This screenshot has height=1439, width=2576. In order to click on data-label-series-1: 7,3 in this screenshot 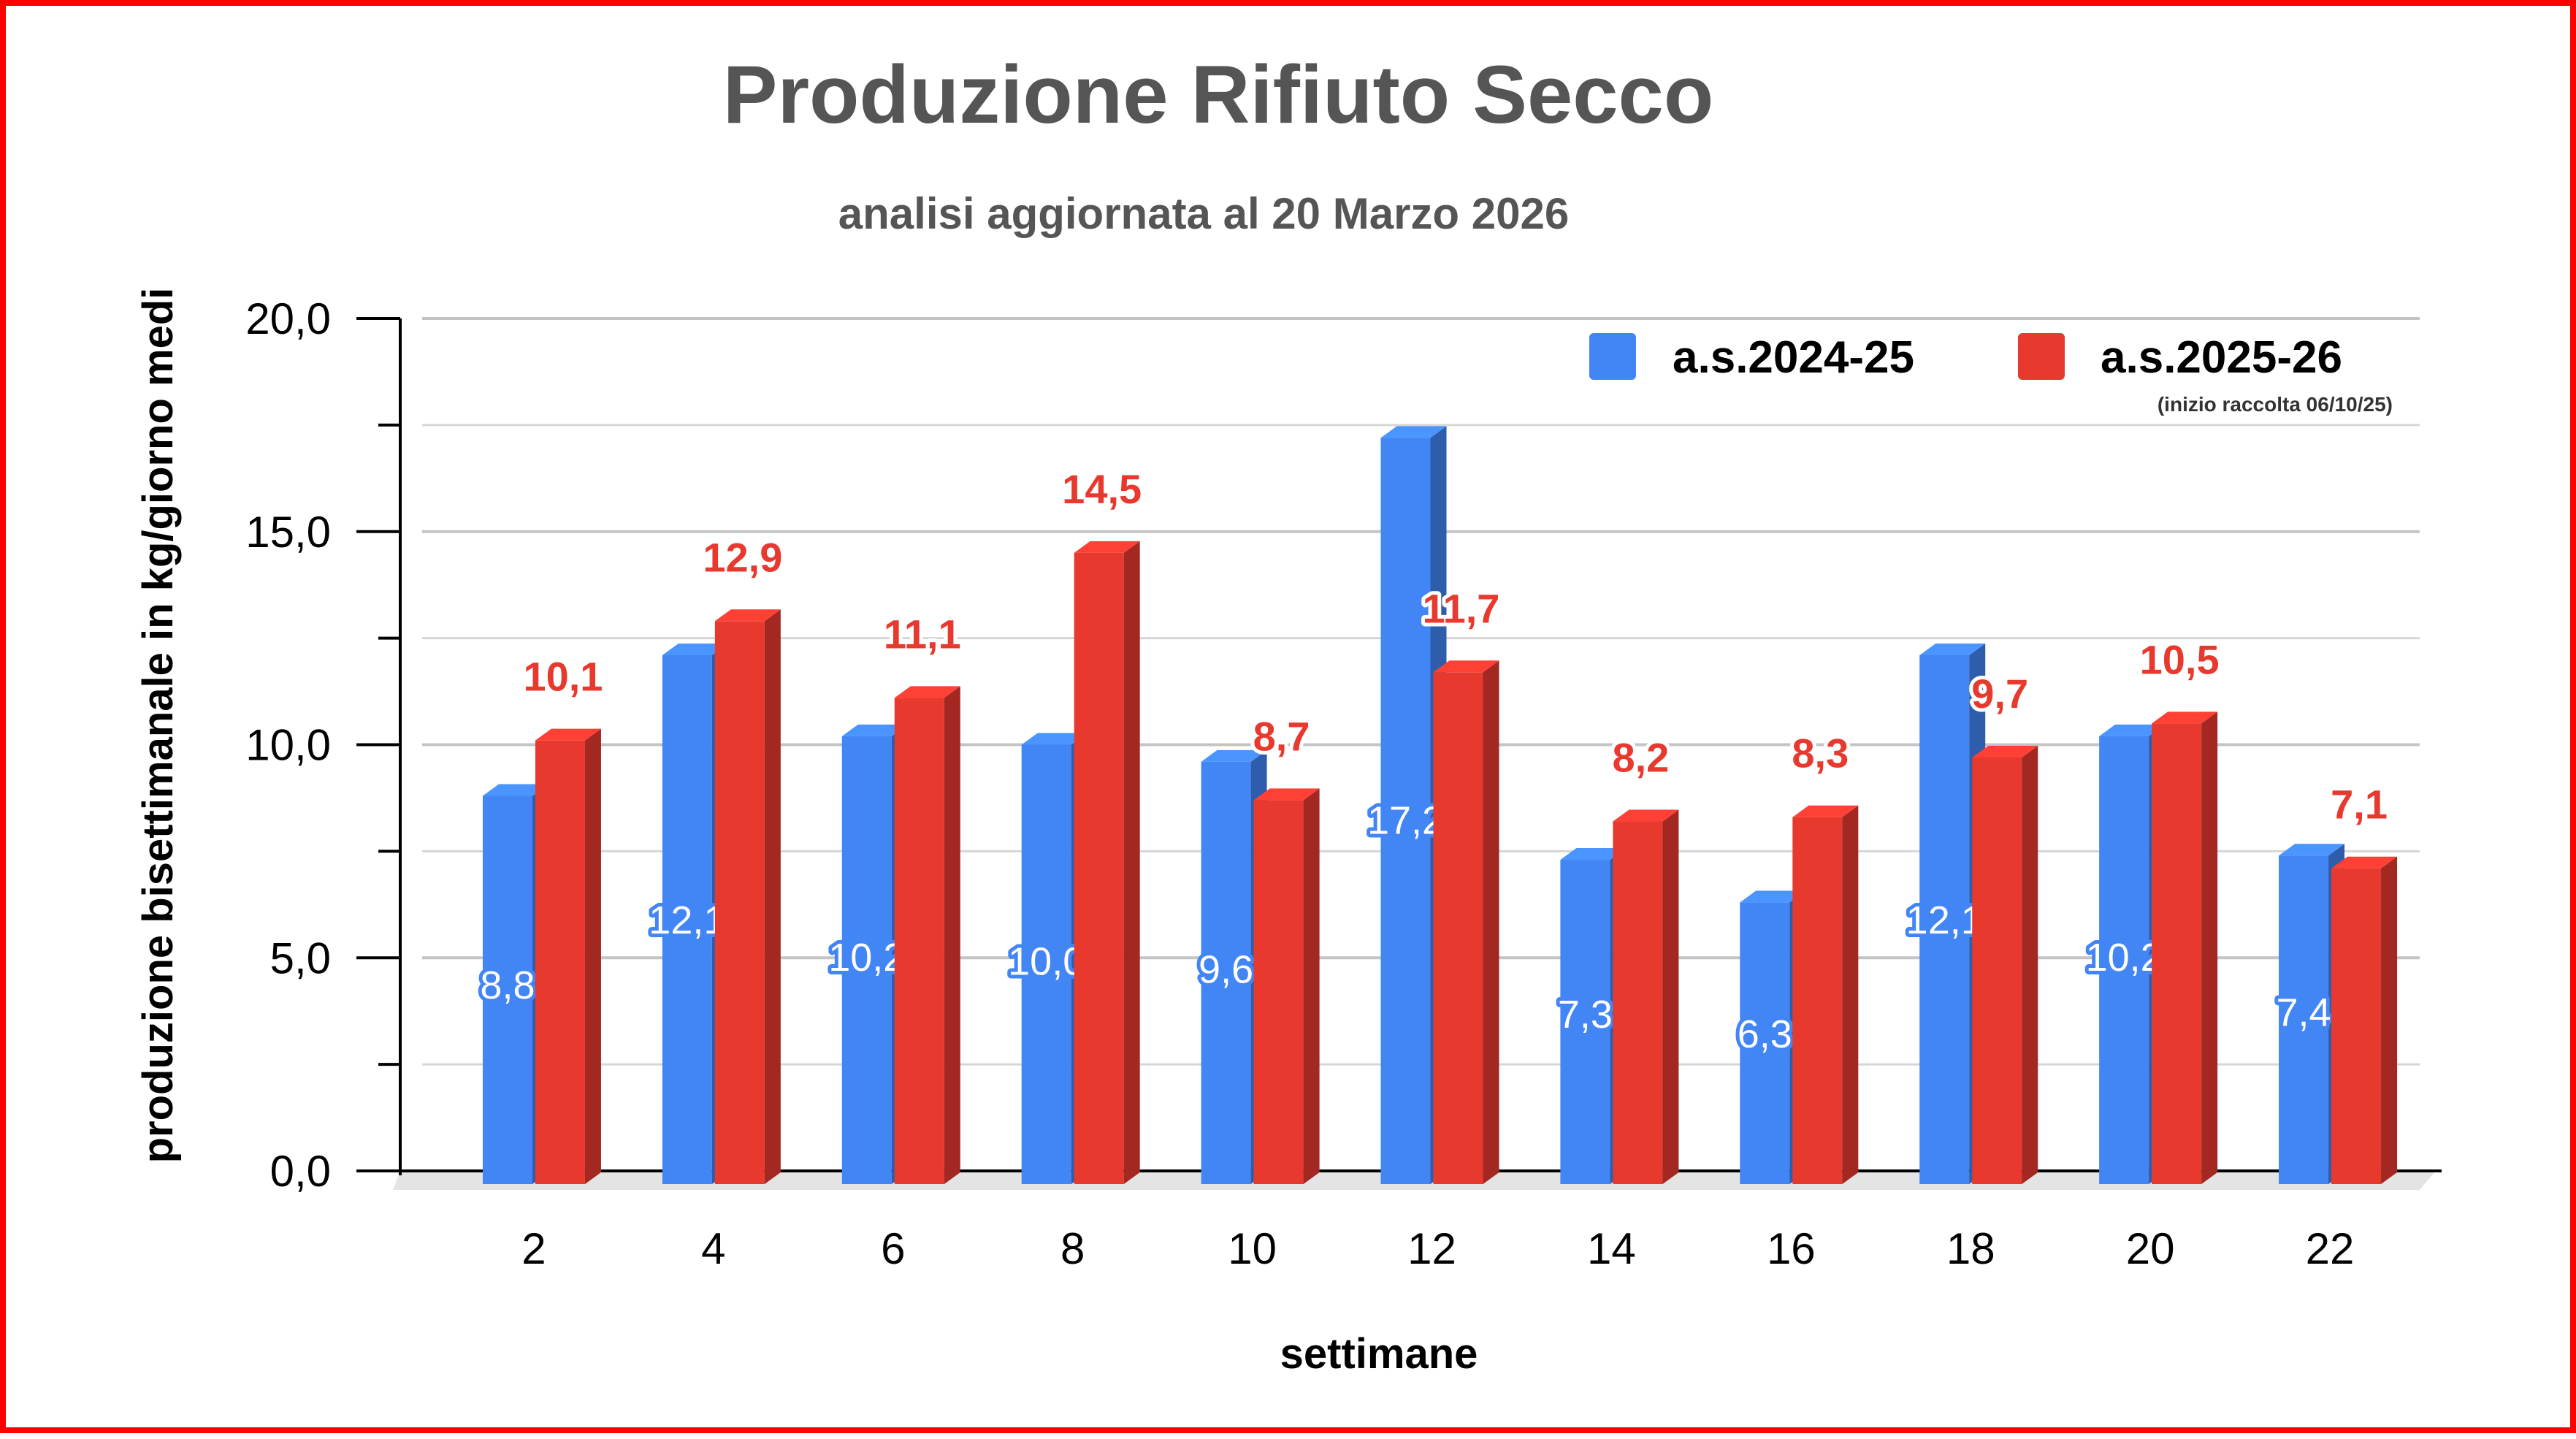, I will do `click(1585, 1015)`.